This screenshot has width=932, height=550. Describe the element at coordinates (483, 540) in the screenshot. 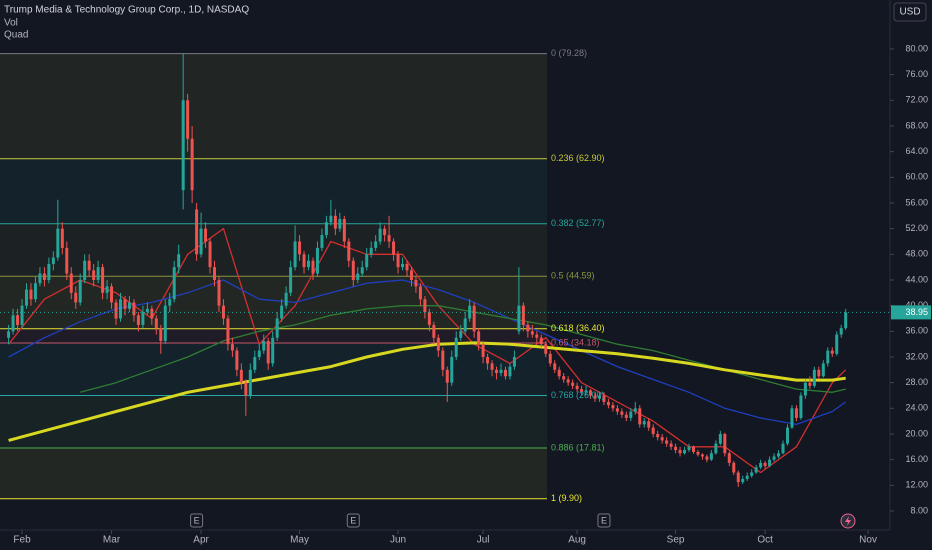

I see `x-tick-label: Jul` at that location.